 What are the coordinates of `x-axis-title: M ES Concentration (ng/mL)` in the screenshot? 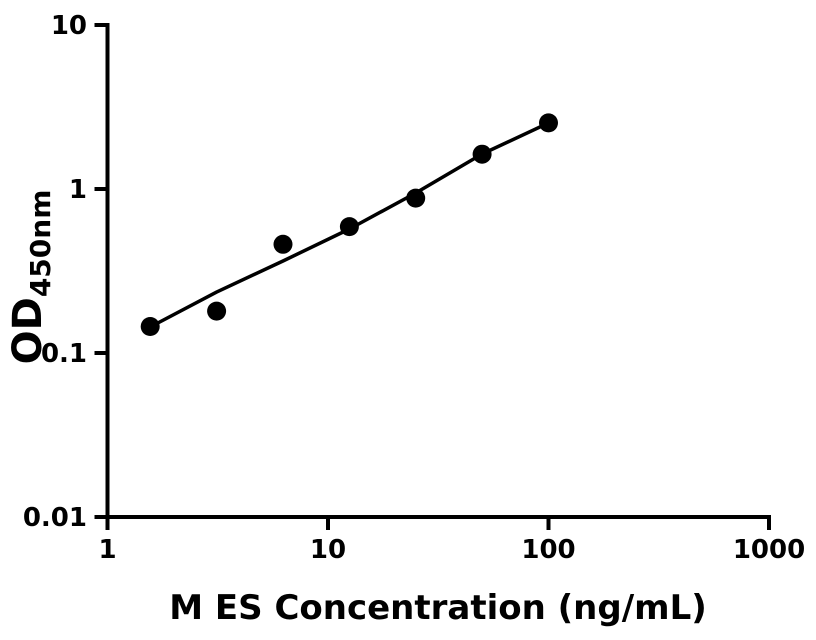 It's located at (438, 608).